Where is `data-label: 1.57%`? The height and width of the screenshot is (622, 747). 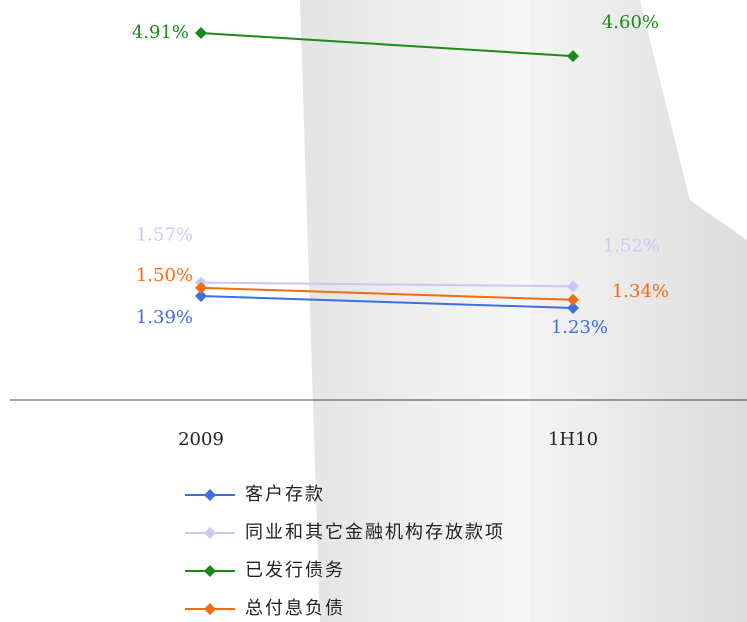 data-label: 1.57% is located at coordinates (164, 235).